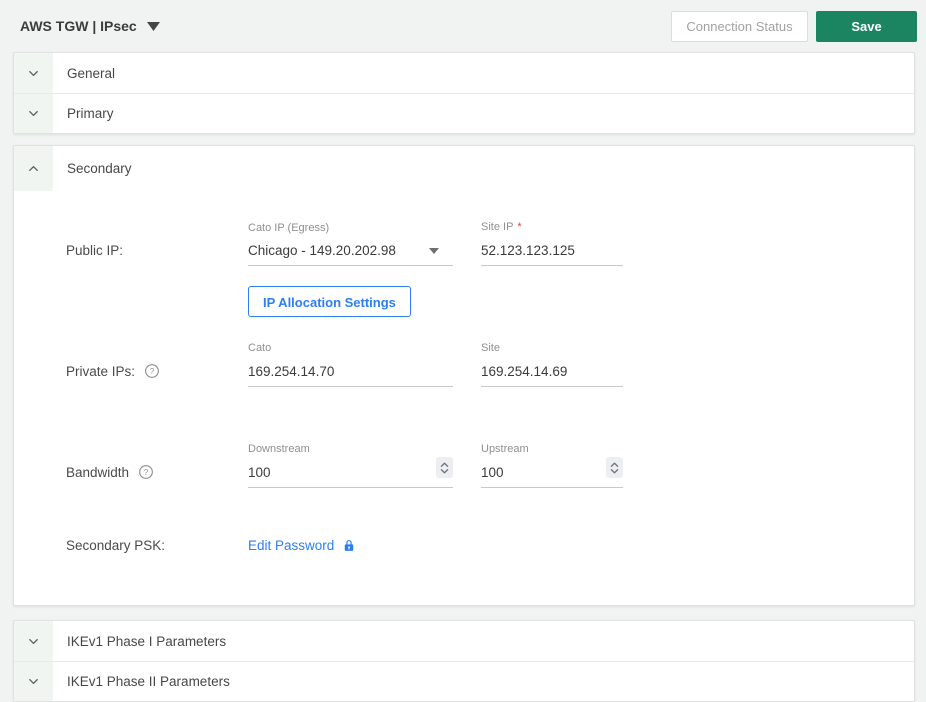 This screenshot has height=702, width=926. I want to click on private-site-field-label: Site, so click(490, 348).